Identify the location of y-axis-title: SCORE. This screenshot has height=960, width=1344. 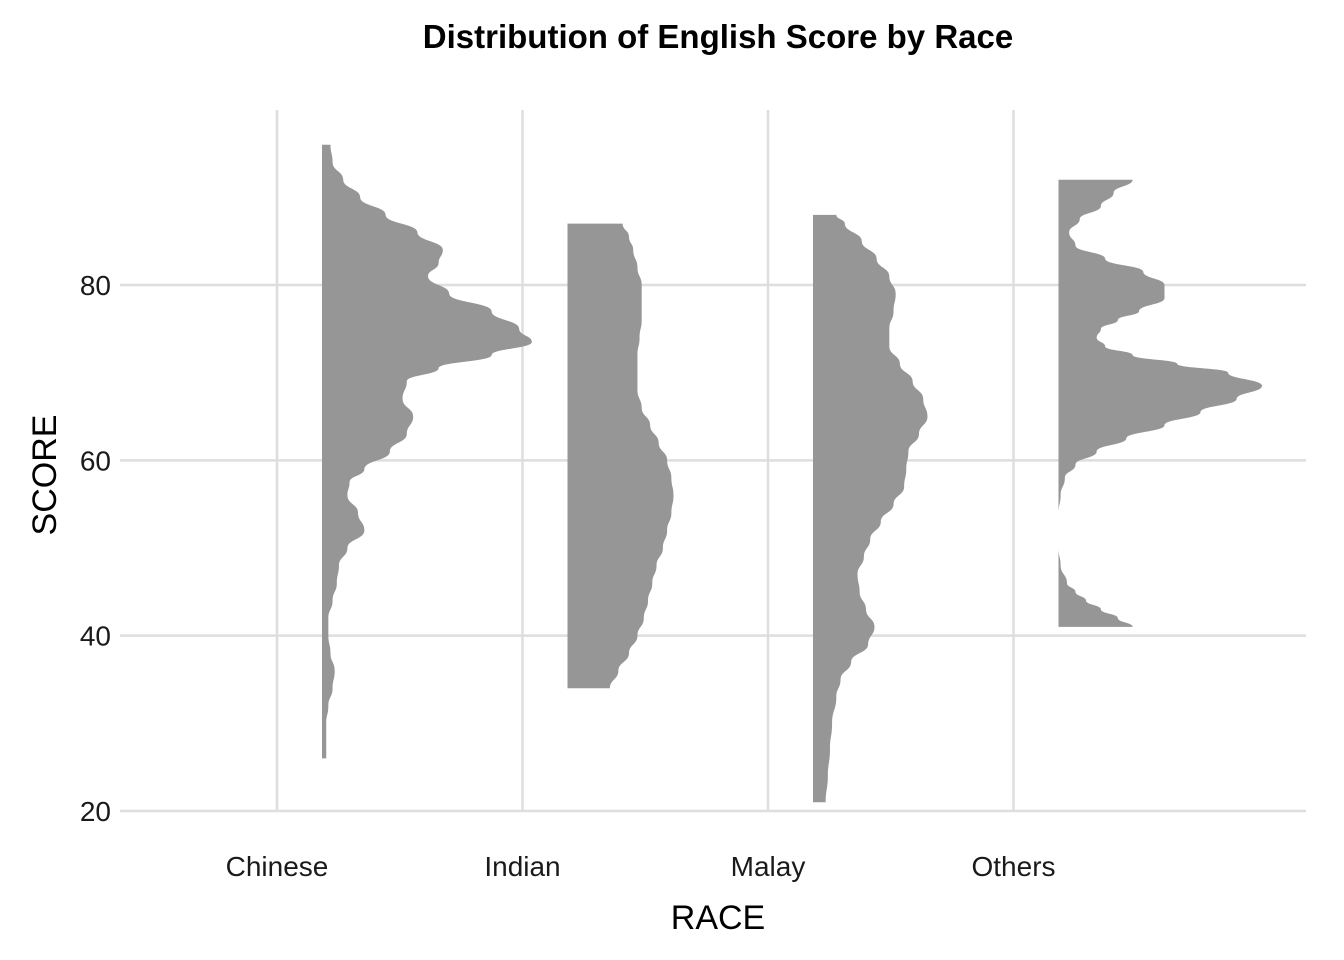
(45, 475).